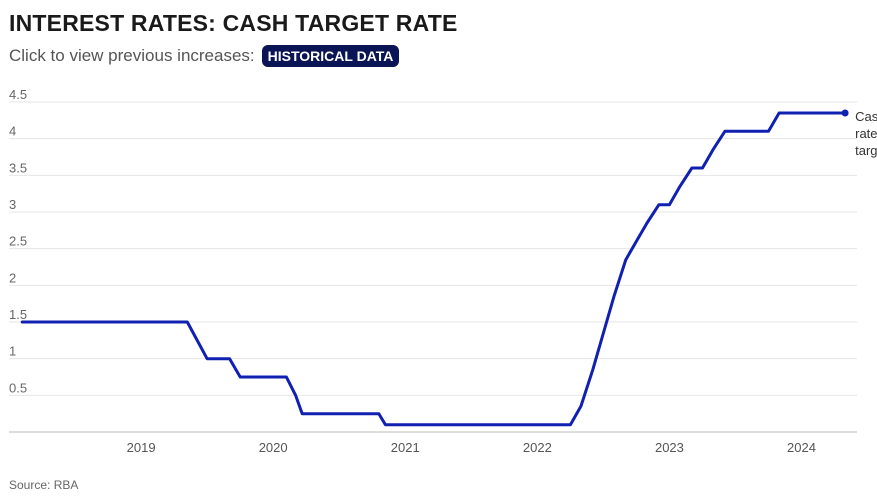  I want to click on series-end-label-line: Cash, so click(866, 116).